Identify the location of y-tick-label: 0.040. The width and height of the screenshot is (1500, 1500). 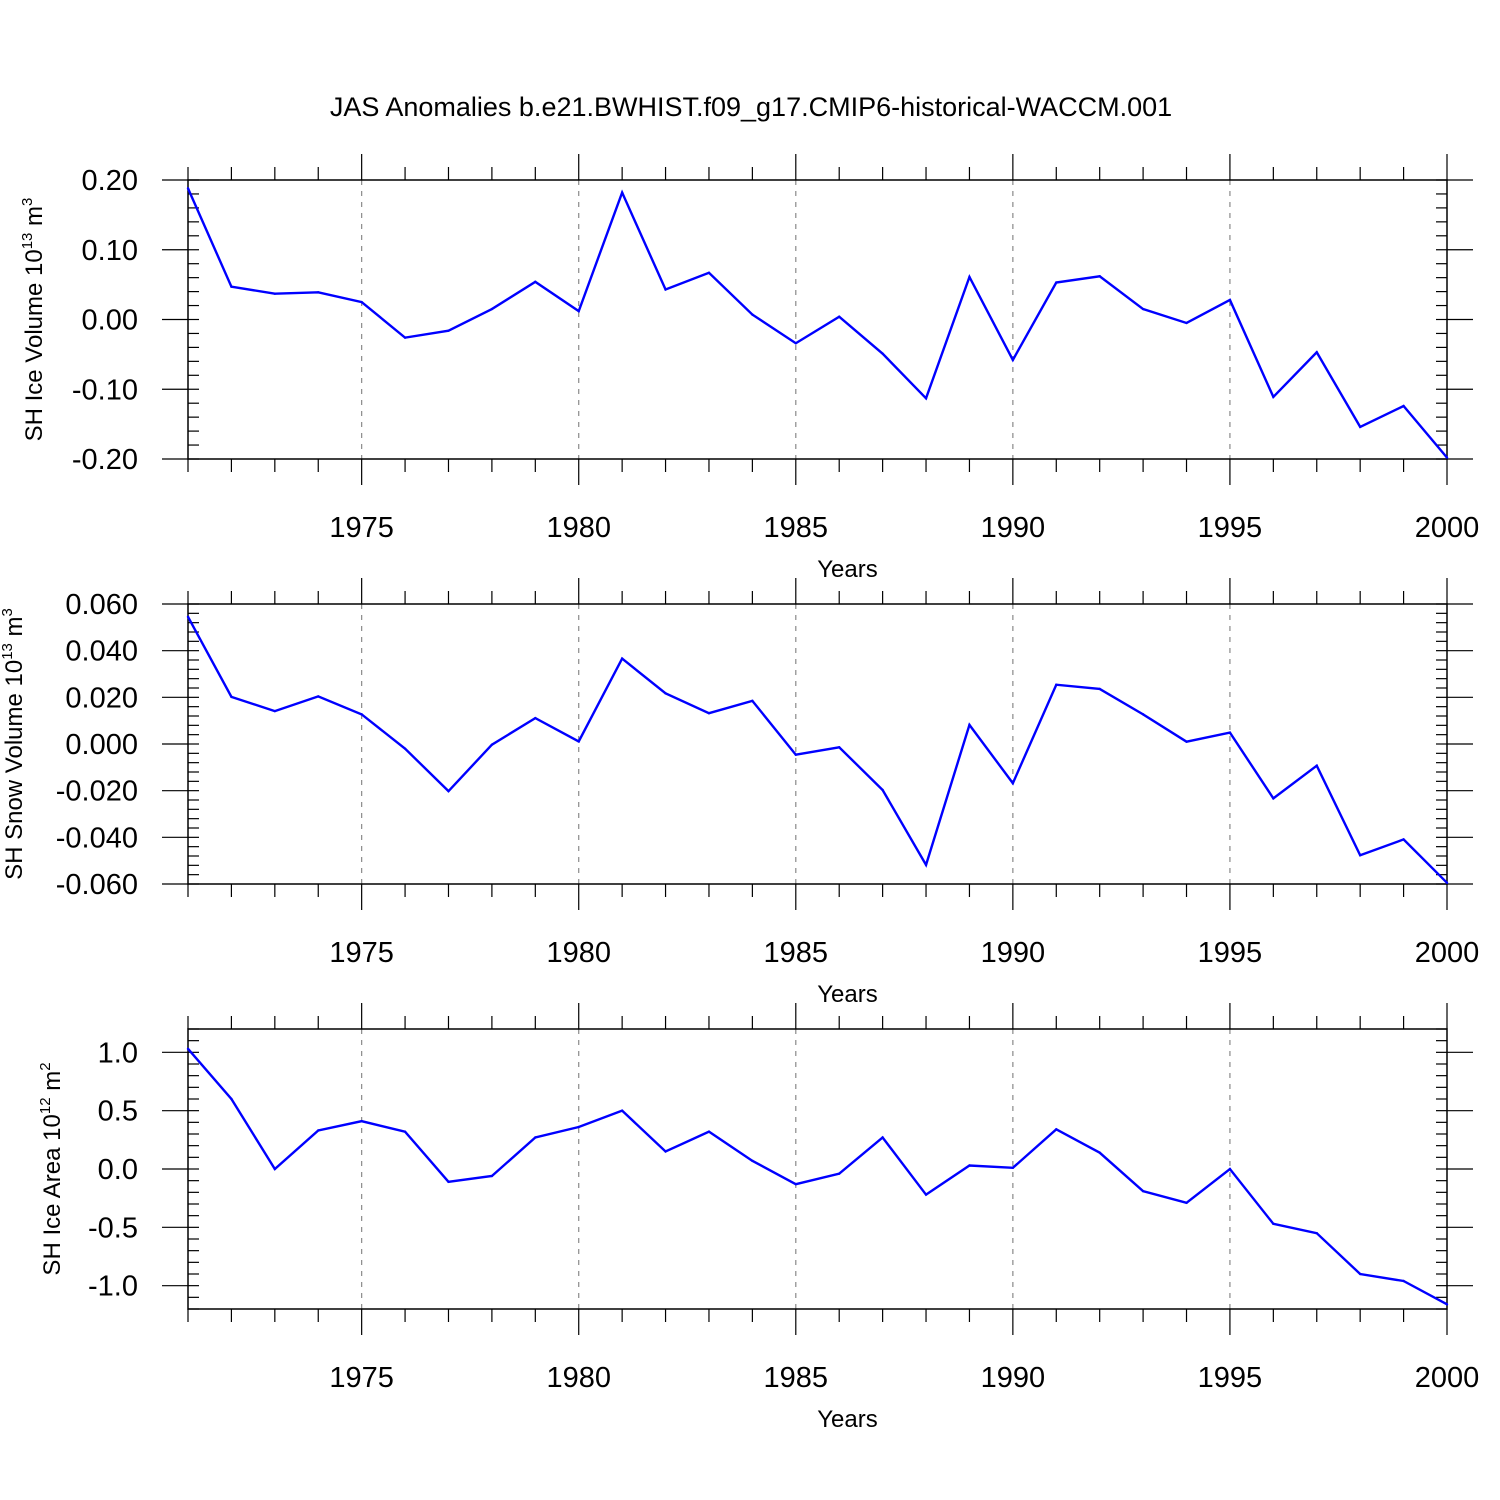
(101, 652).